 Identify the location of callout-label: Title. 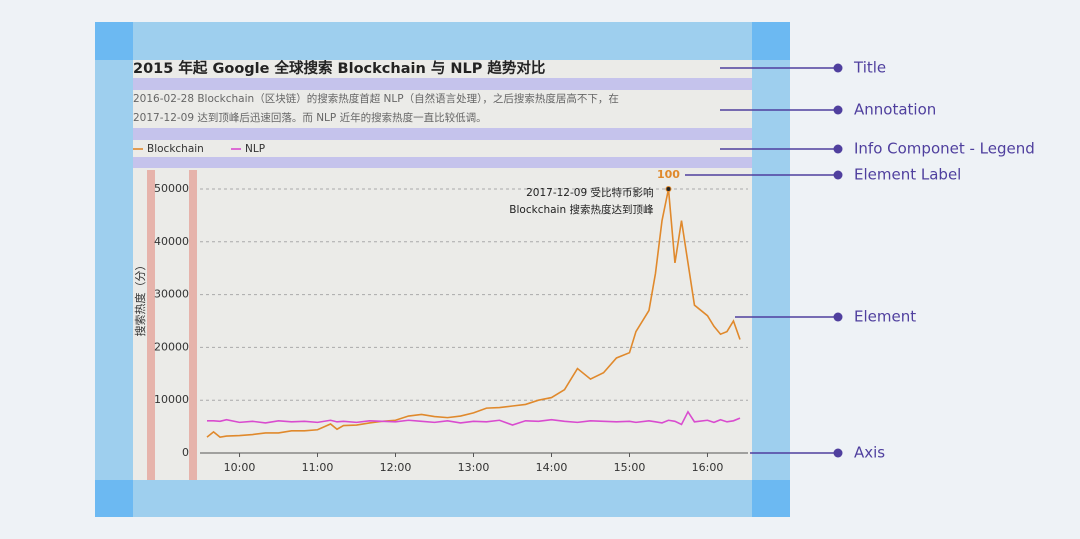
(869, 68).